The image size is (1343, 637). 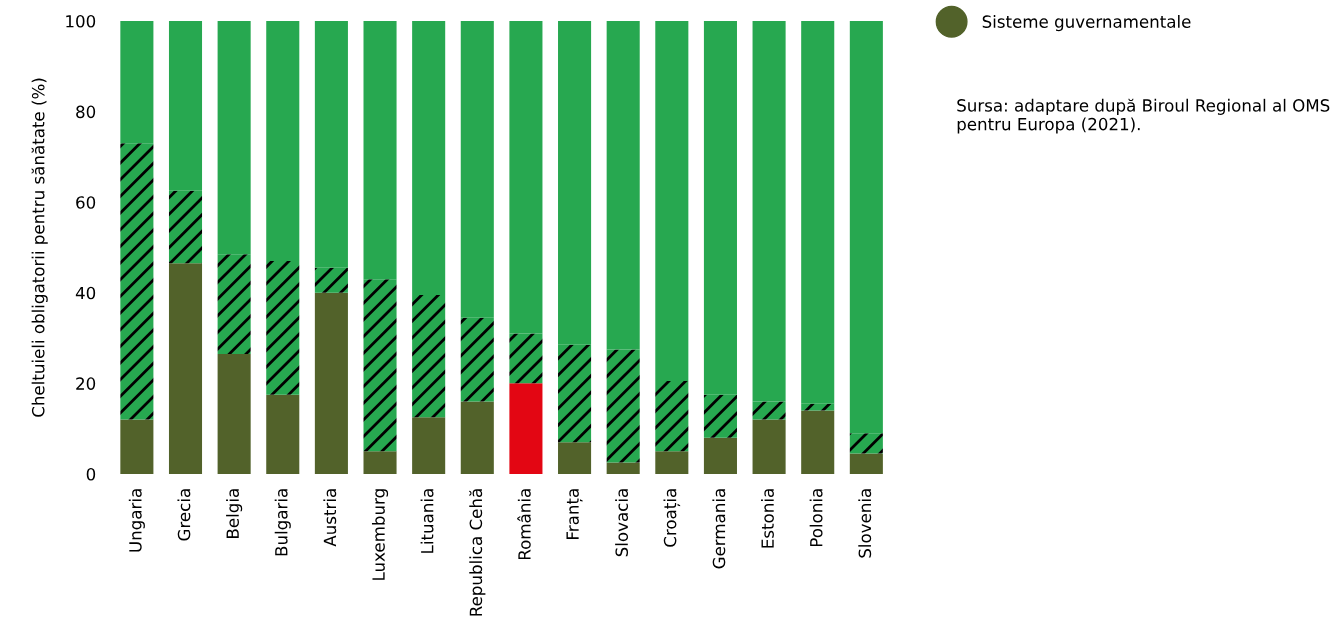 I want to click on x-tick-label: Ungaria, so click(x=136, y=520).